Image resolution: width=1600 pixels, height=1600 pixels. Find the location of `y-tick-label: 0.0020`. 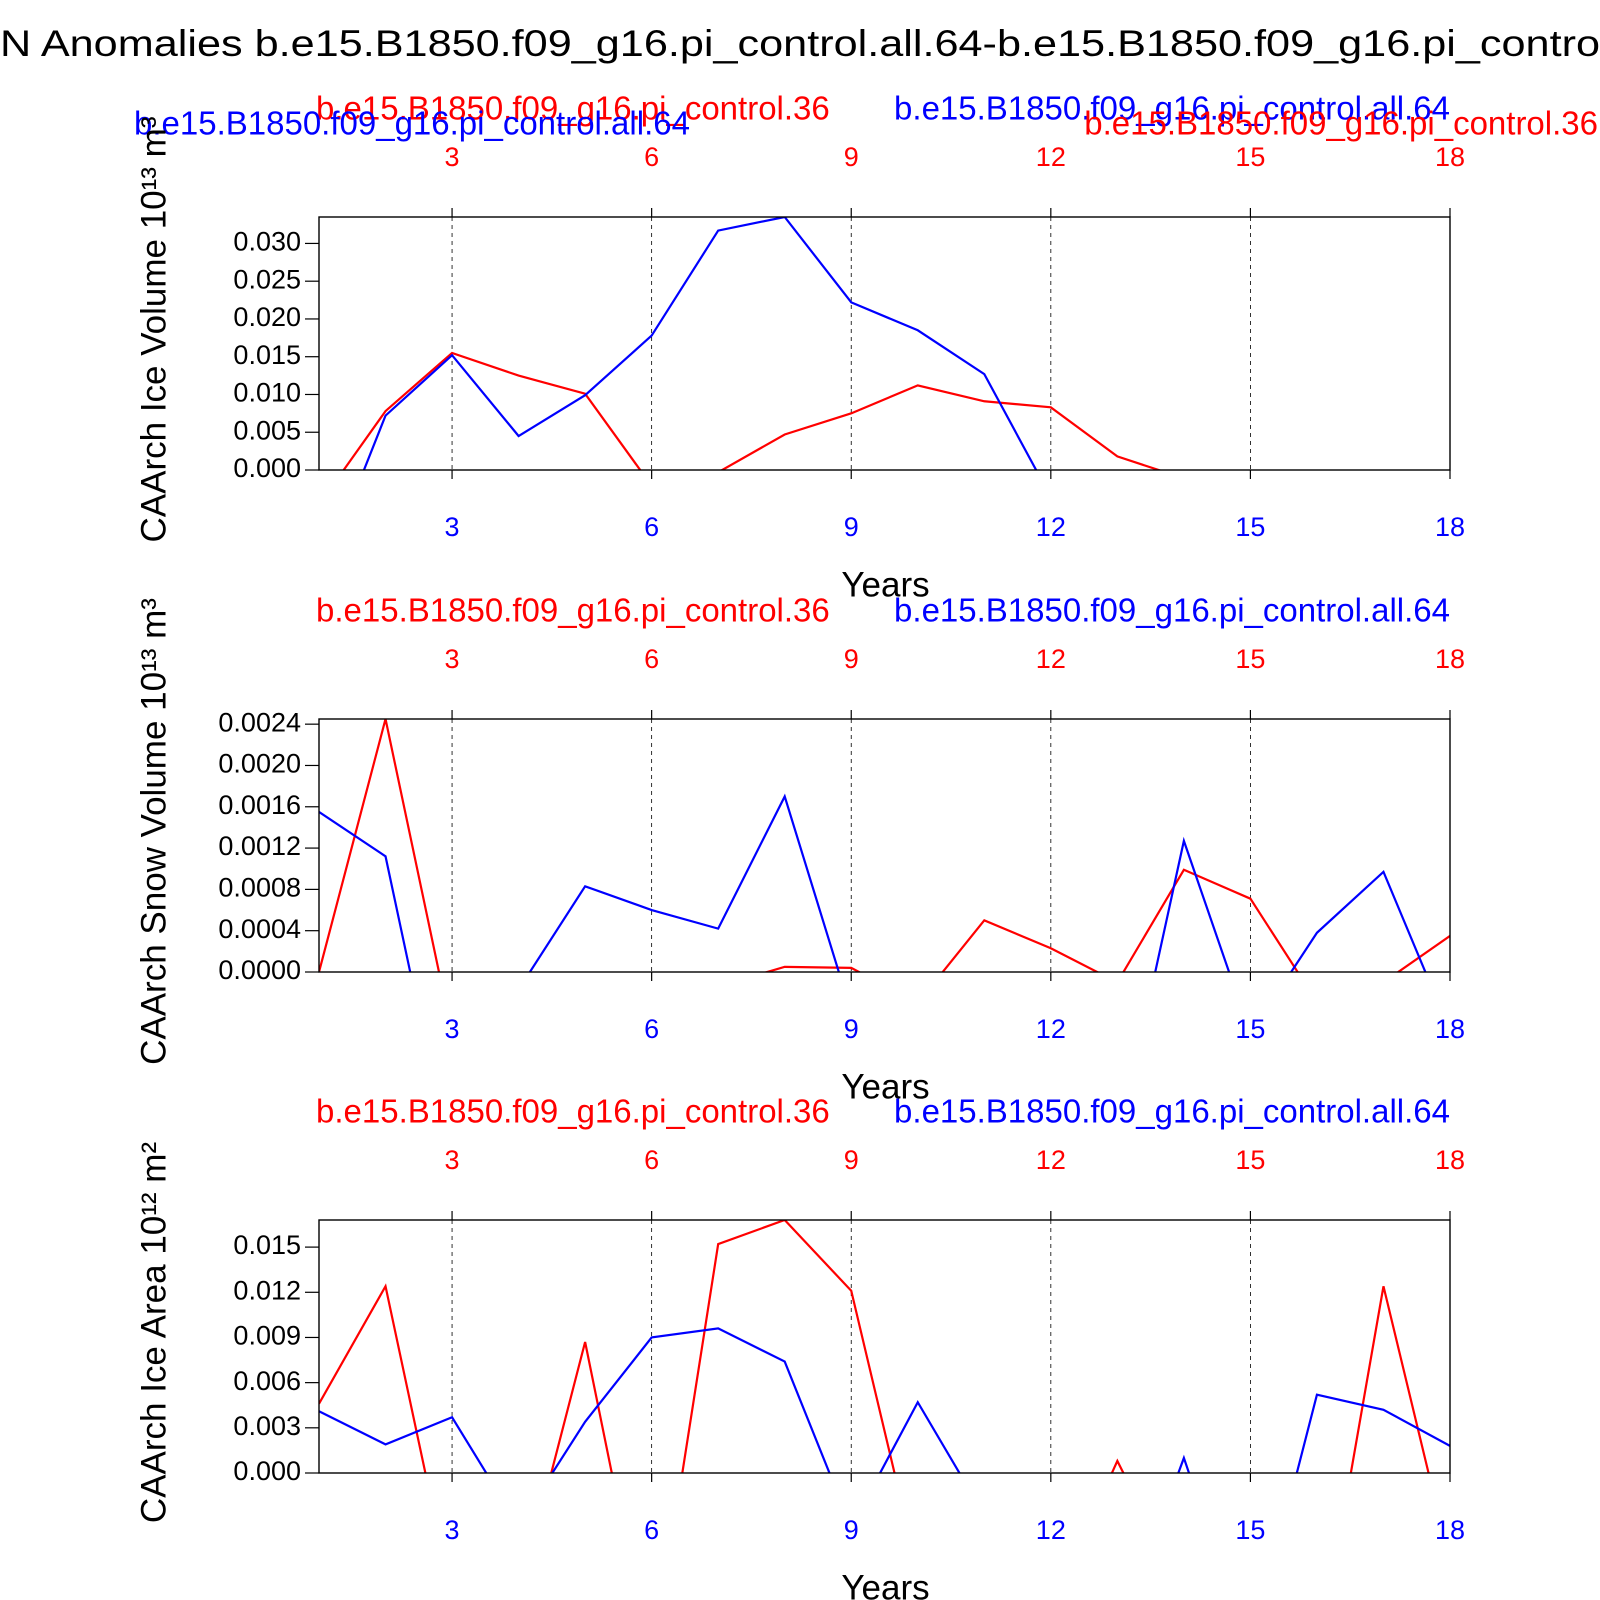

y-tick-label: 0.0020 is located at coordinates (259, 764).